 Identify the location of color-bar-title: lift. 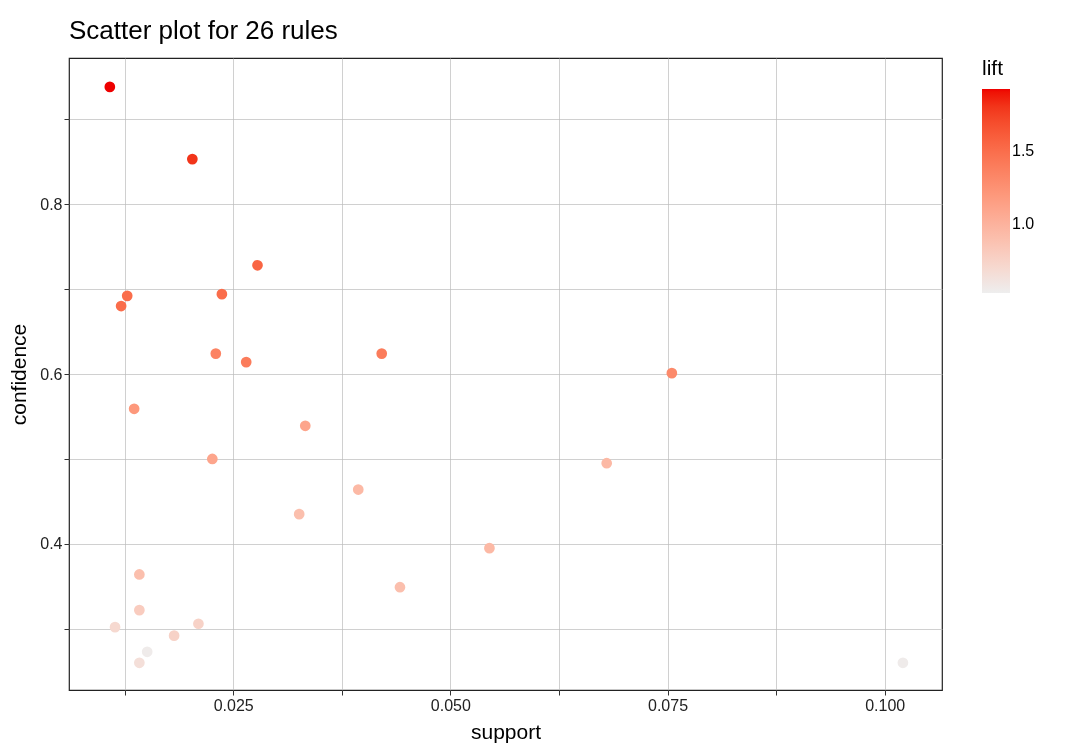
(993, 67).